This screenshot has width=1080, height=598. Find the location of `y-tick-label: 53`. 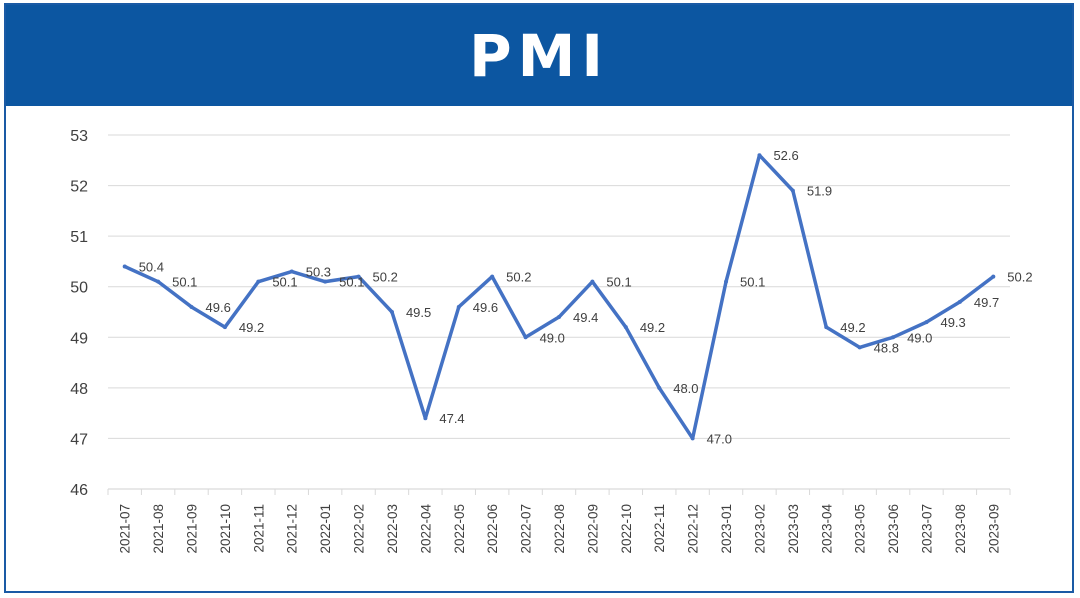

y-tick-label: 53 is located at coordinates (79, 136).